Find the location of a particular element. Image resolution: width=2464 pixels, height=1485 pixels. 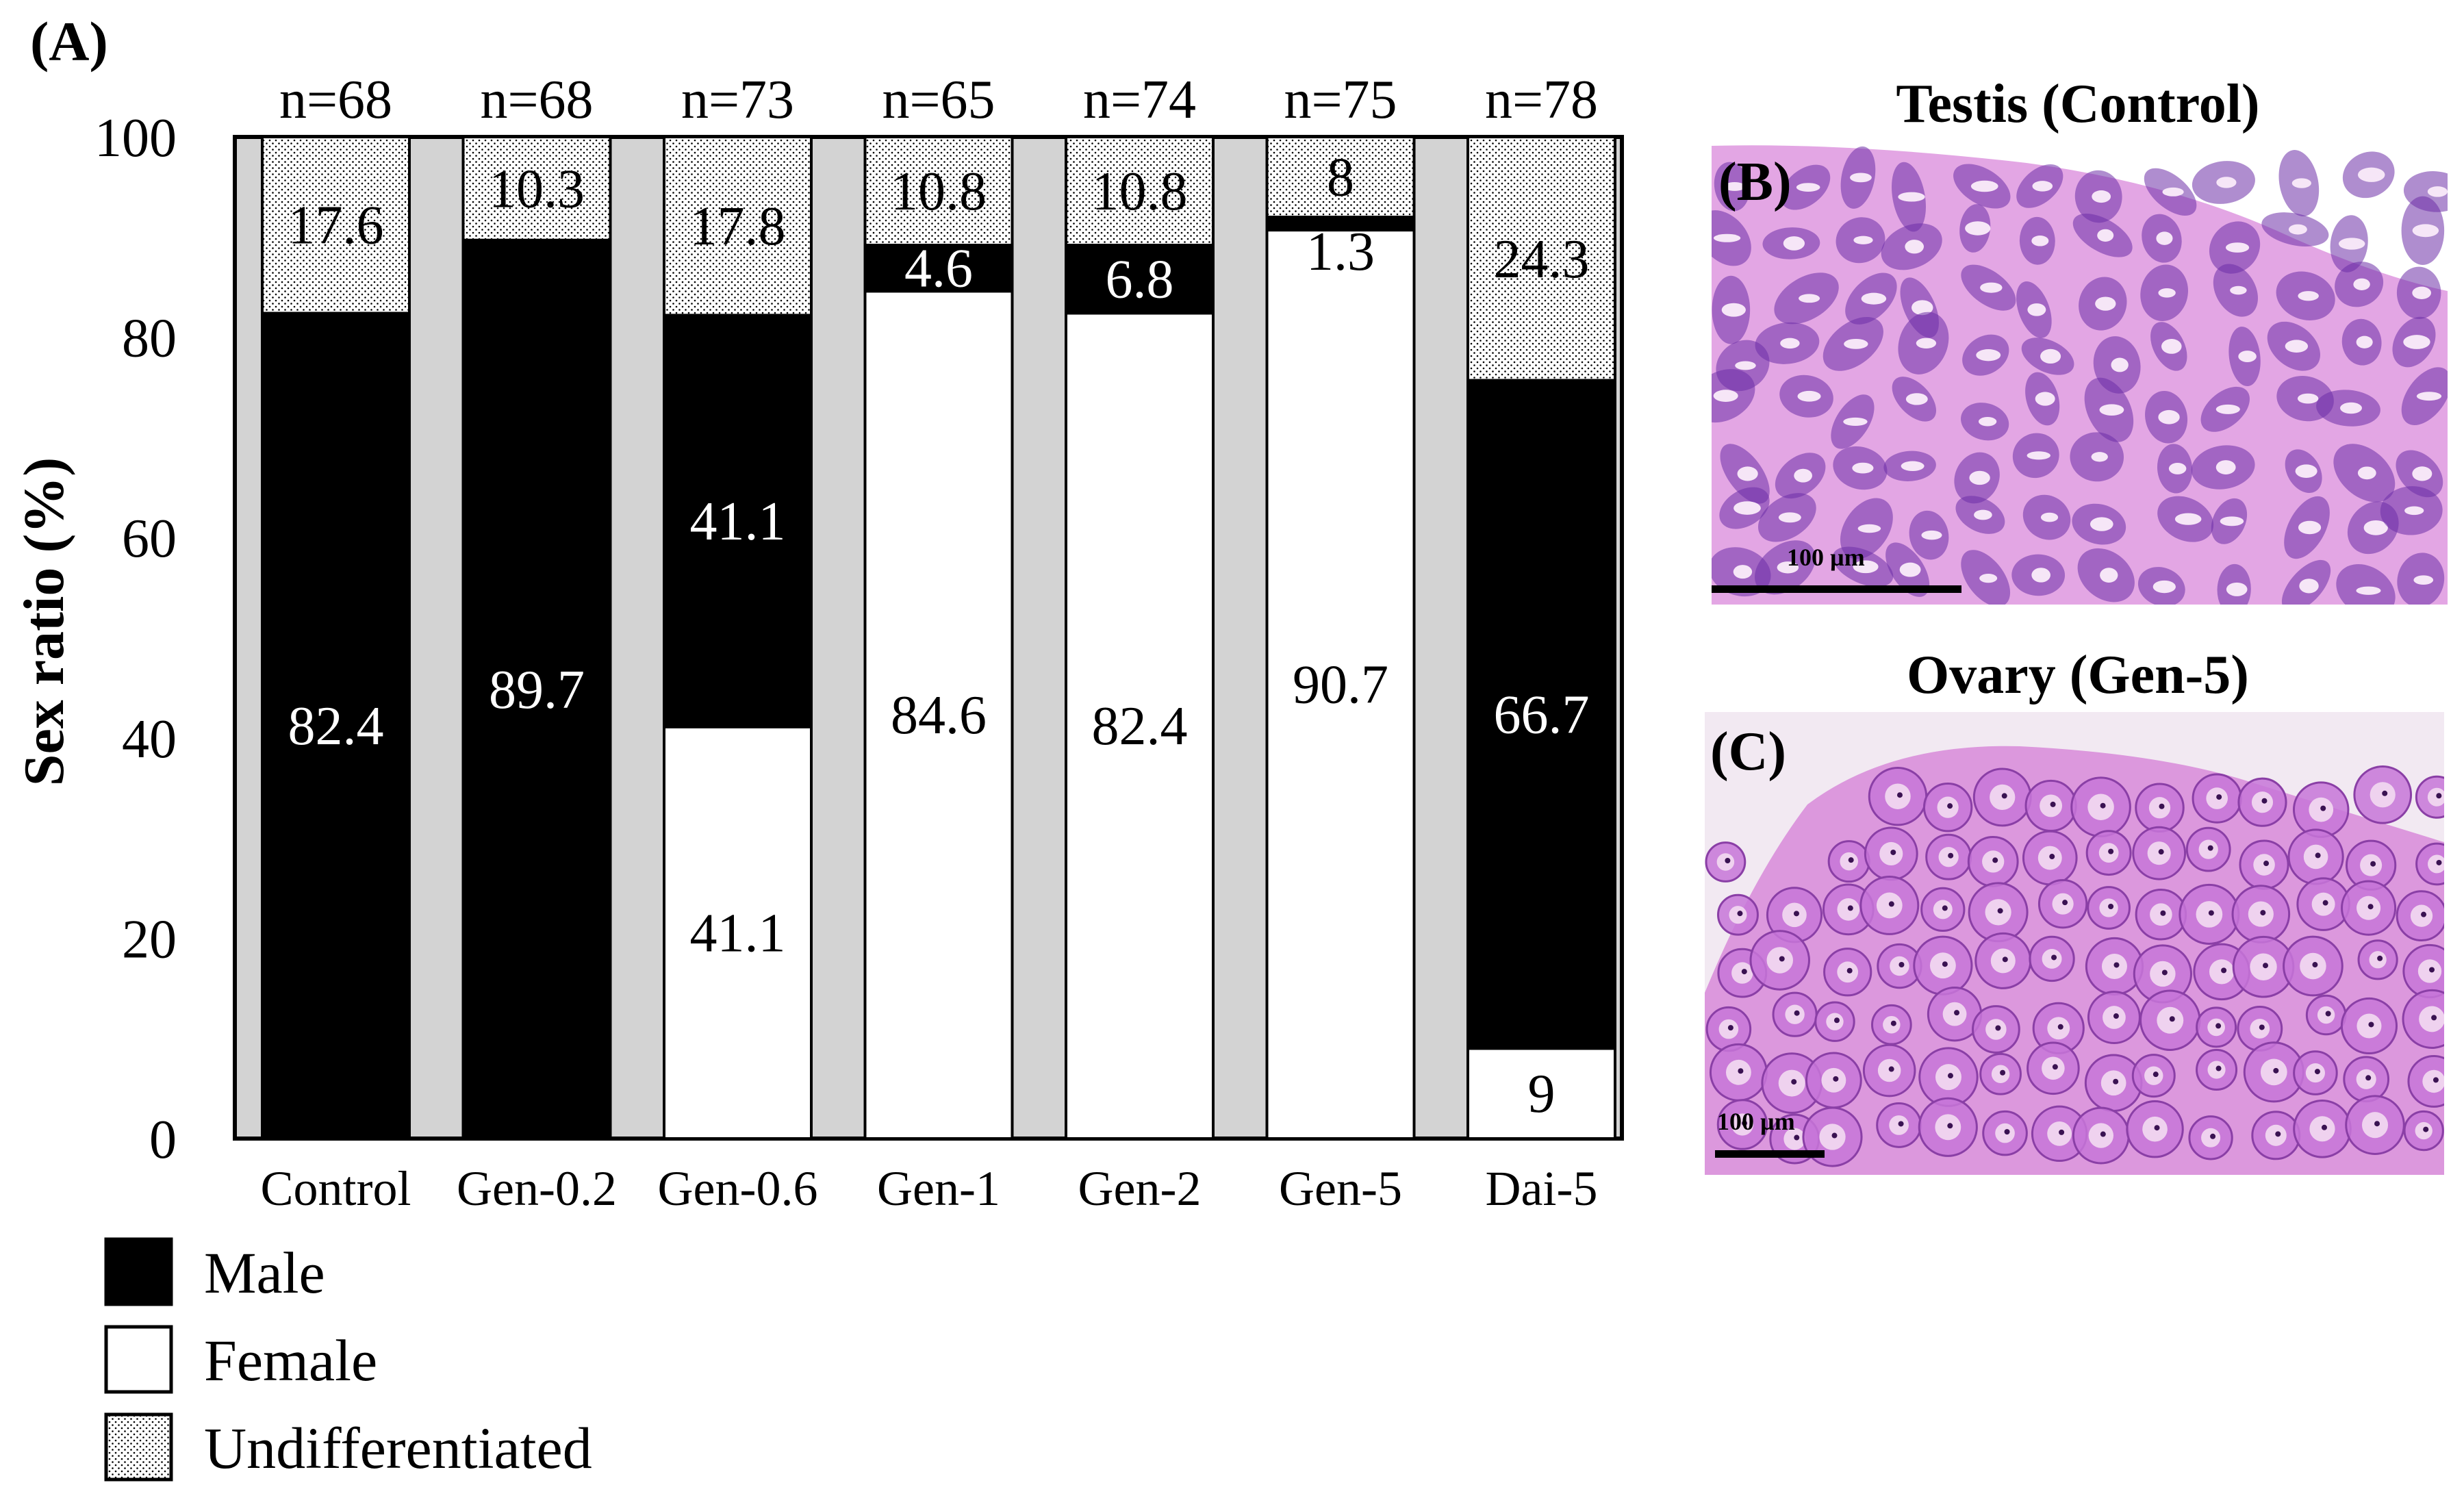

data-label-male: 4.6 is located at coordinates (938, 269).